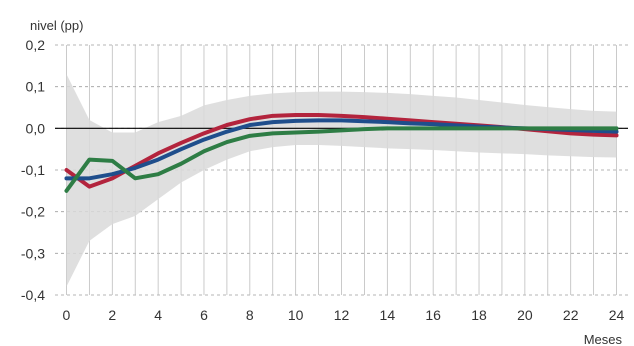 The image size is (634, 346). I want to click on y-tick-label: 0,2, so click(36, 45).